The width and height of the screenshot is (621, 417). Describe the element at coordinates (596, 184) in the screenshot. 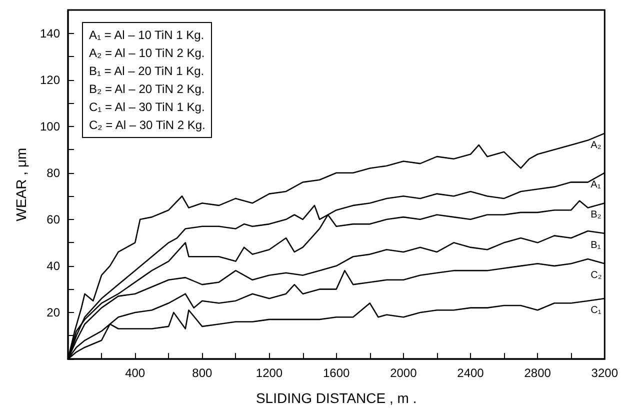

I see `series-label: A₁` at that location.